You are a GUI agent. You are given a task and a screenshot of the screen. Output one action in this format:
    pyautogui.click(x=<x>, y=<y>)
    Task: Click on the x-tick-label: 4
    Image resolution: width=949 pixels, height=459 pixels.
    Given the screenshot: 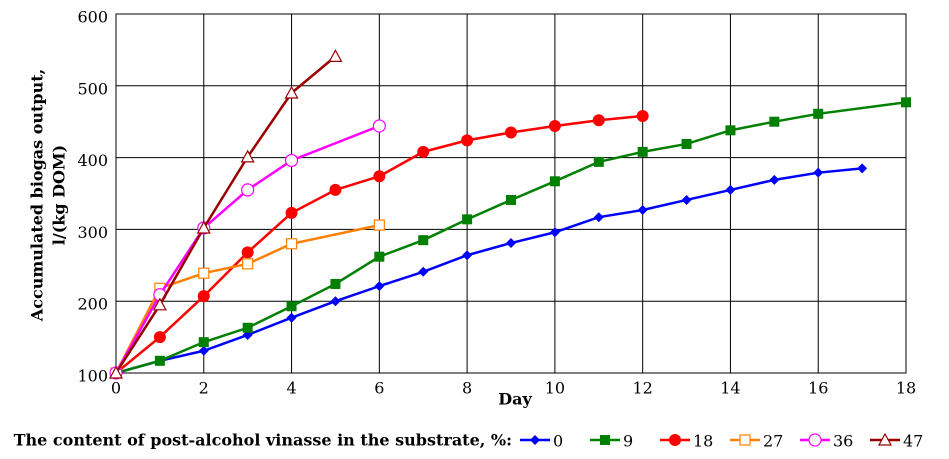 What is the action you would take?
    pyautogui.click(x=291, y=388)
    